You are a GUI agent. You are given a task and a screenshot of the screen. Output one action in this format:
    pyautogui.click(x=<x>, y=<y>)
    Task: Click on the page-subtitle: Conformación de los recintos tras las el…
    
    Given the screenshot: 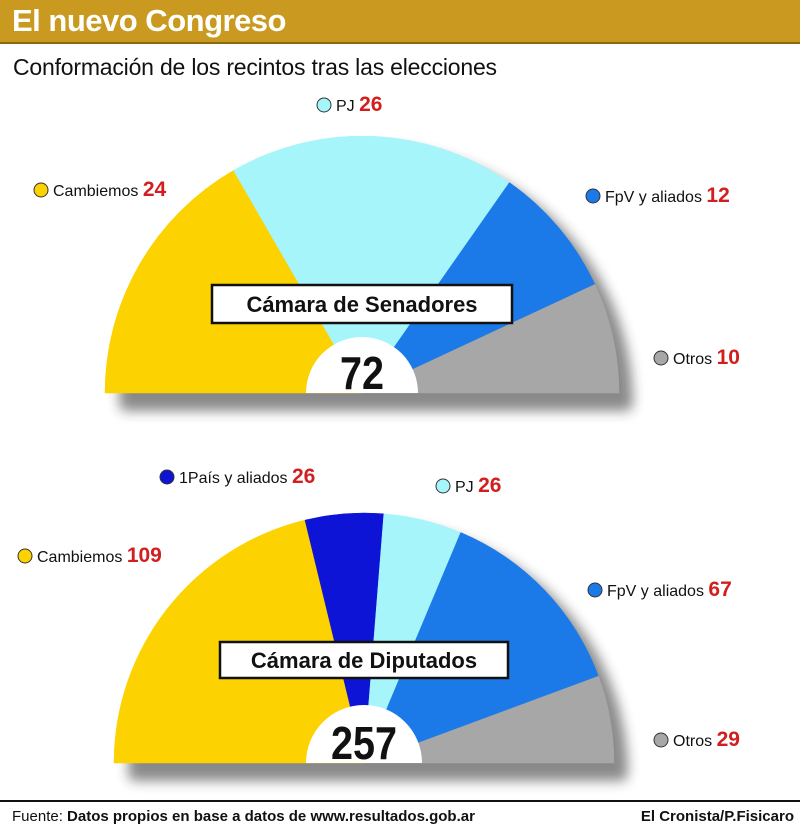 What is the action you would take?
    pyautogui.click(x=255, y=67)
    